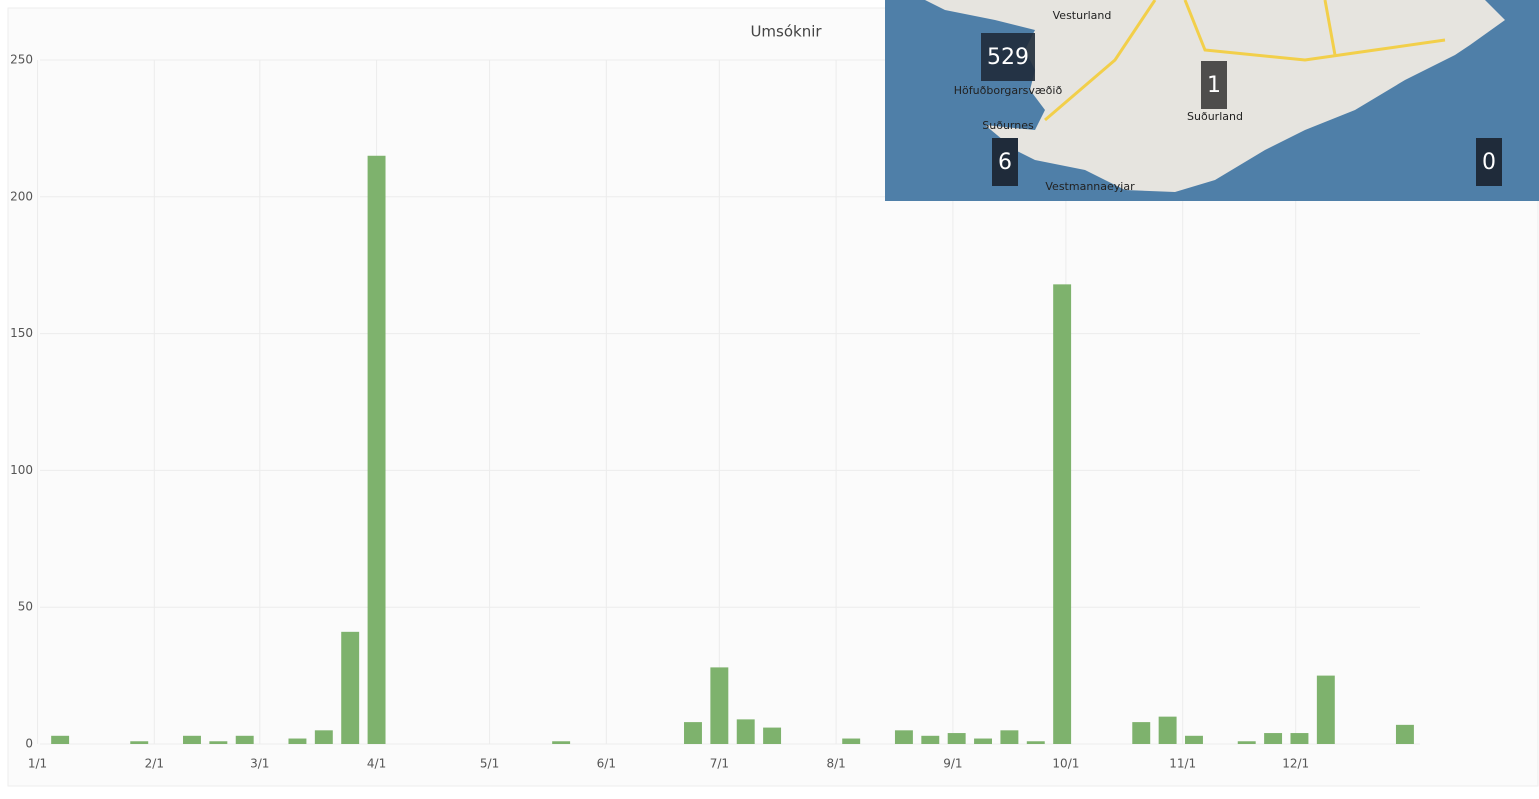 The height and width of the screenshot is (799, 1539). I want to click on count: 6, so click(1005, 162).